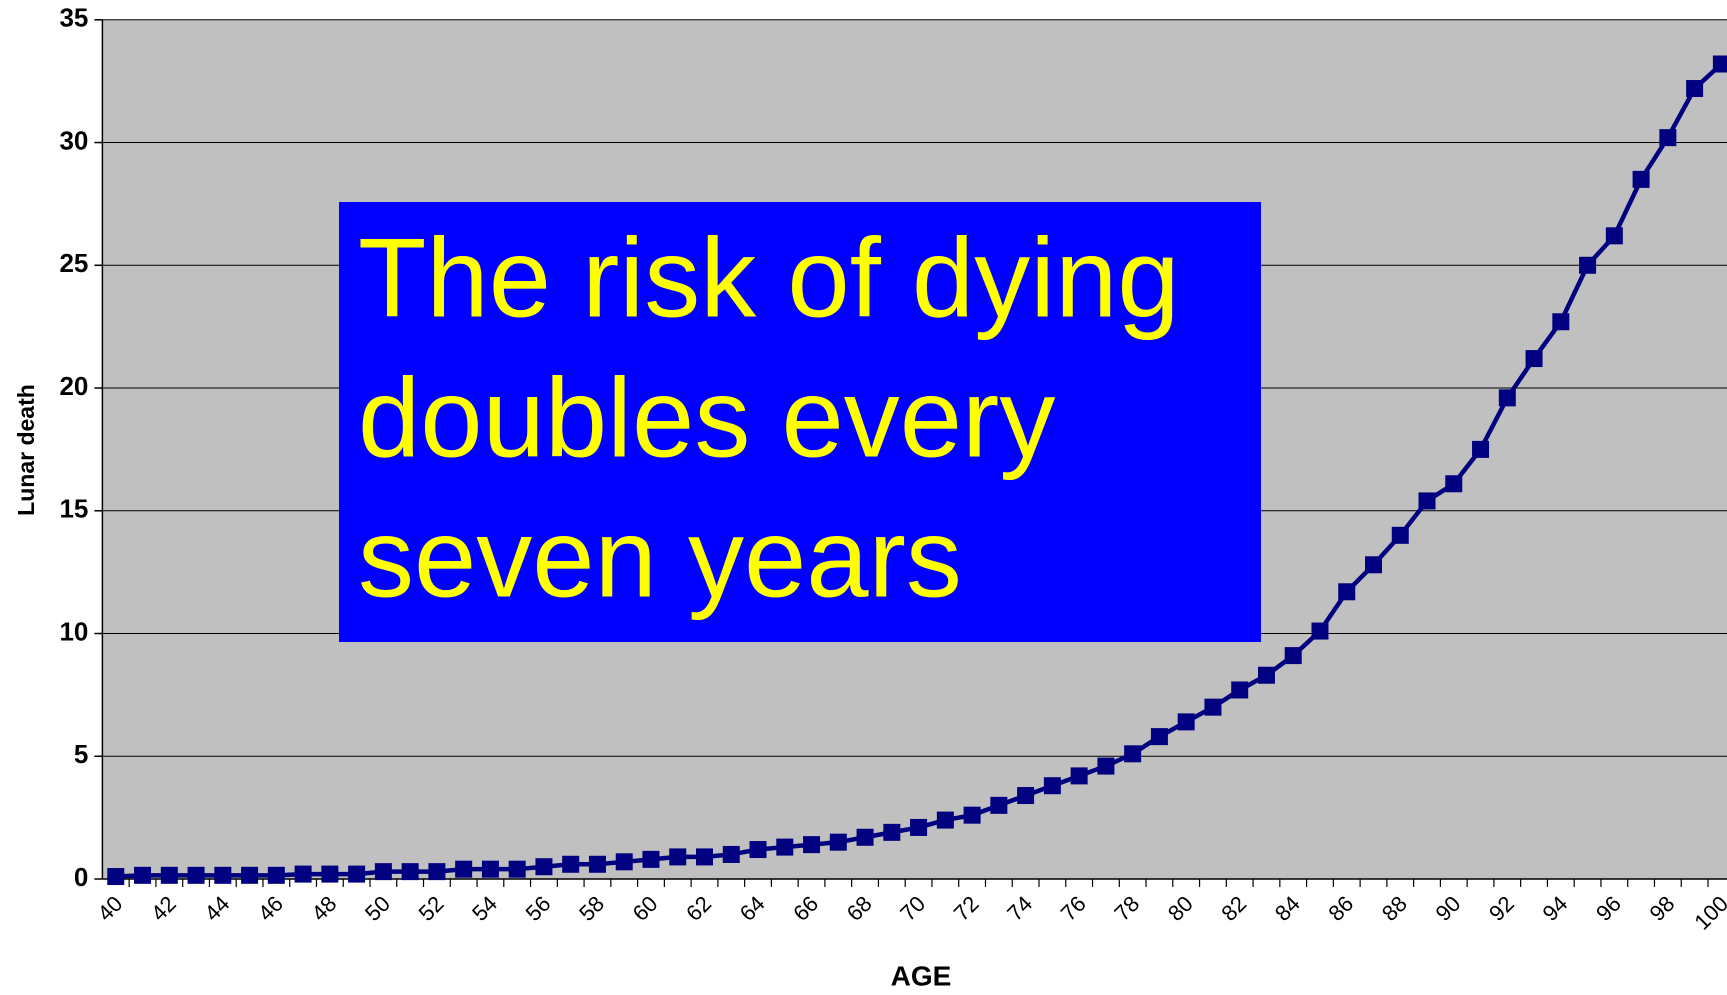  I want to click on x-tick-label: 84, so click(1287, 908).